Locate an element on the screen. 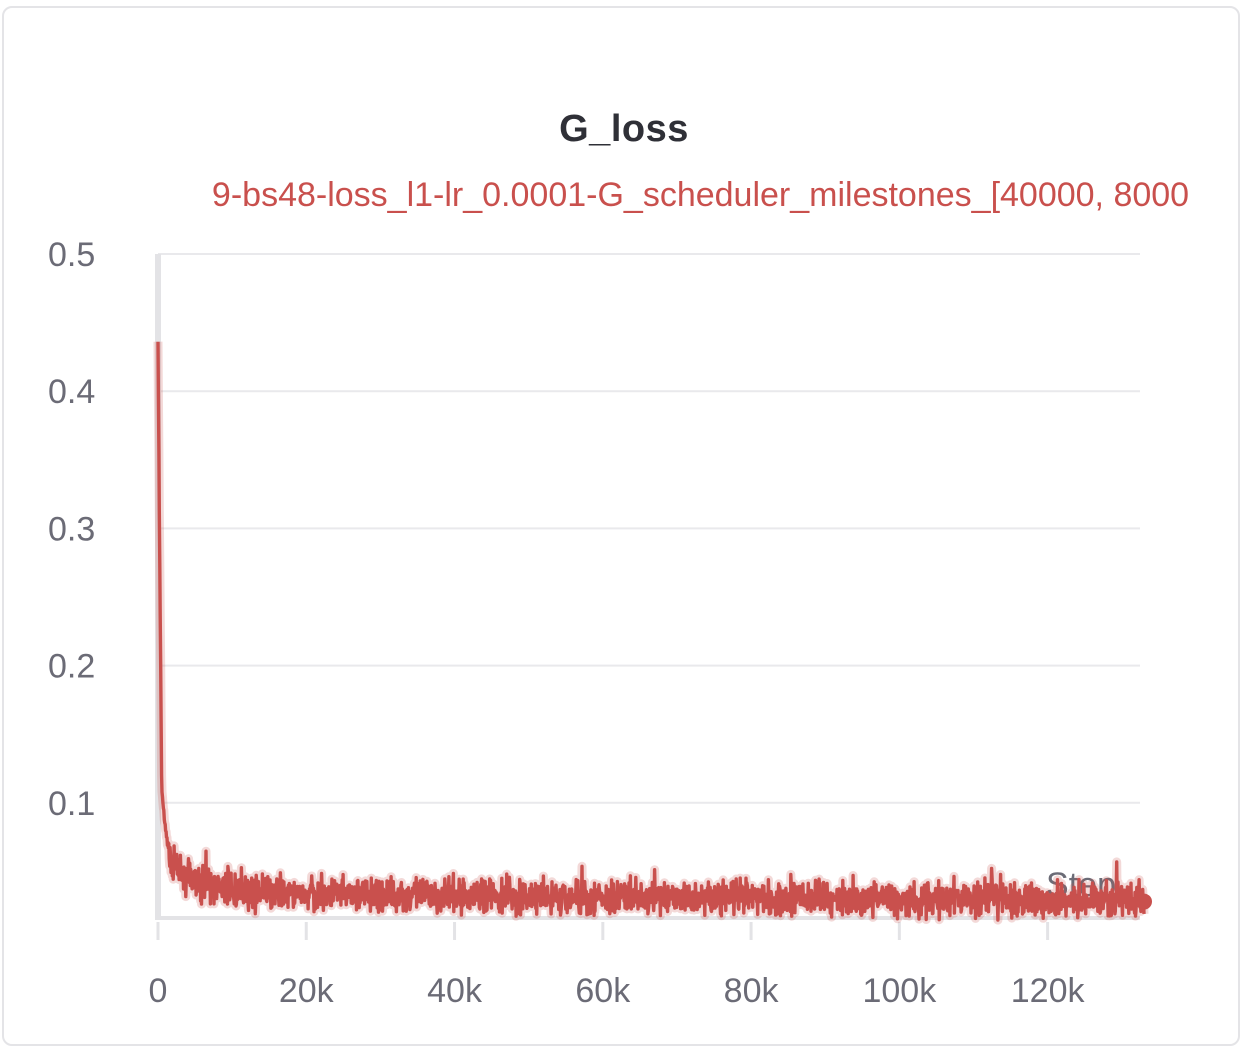 Image resolution: width=1248 pixels, height=1052 pixels. x-tick-label: 60k is located at coordinates (603, 991).